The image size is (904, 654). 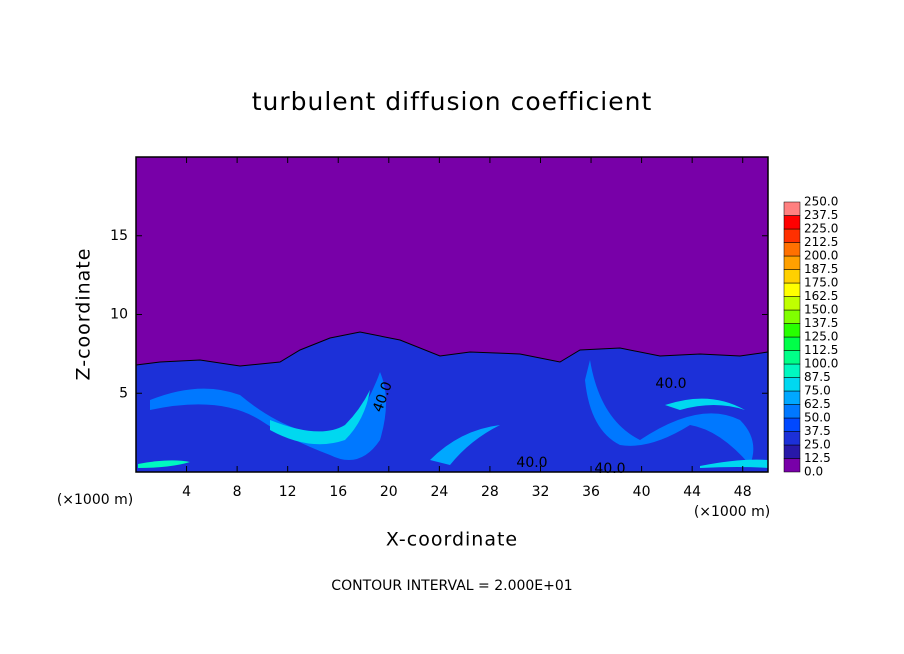 I want to click on x-tick-label: 12, so click(x=288, y=492).